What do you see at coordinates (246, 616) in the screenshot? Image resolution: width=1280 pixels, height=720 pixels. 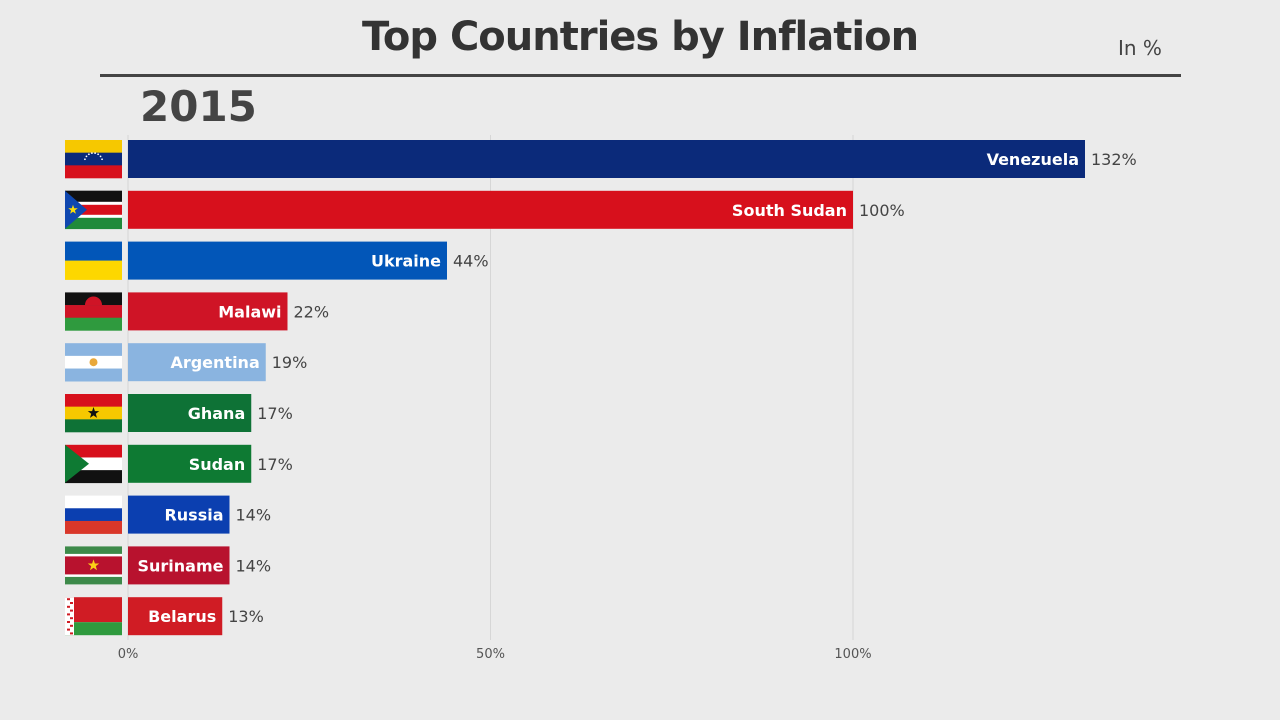 I see `value-label: 13%` at bounding box center [246, 616].